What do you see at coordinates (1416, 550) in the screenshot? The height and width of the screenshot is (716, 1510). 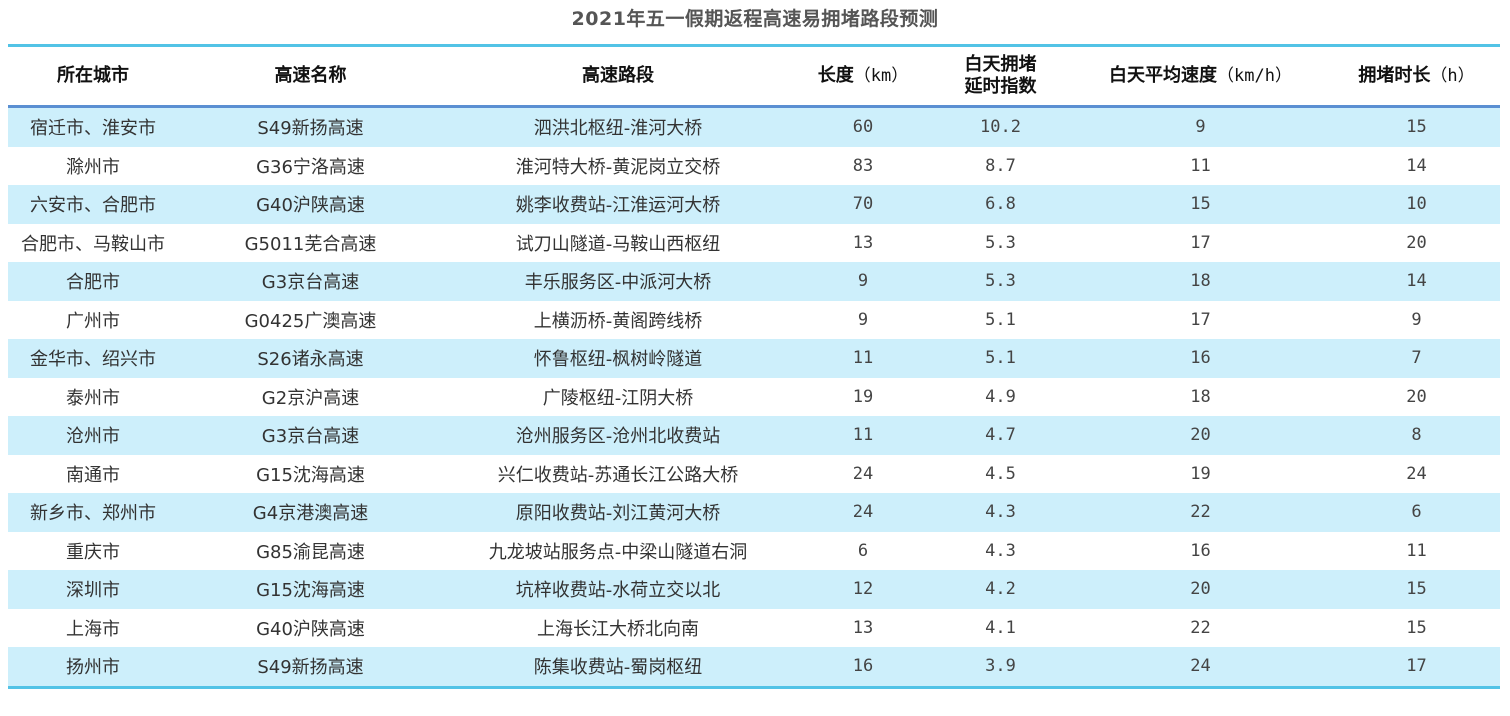 I see `cell-duration: 11` at bounding box center [1416, 550].